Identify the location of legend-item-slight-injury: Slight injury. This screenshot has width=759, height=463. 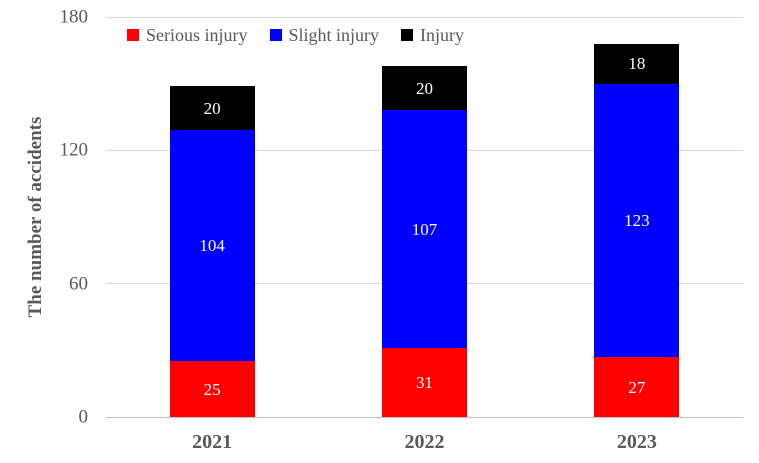
(324, 35).